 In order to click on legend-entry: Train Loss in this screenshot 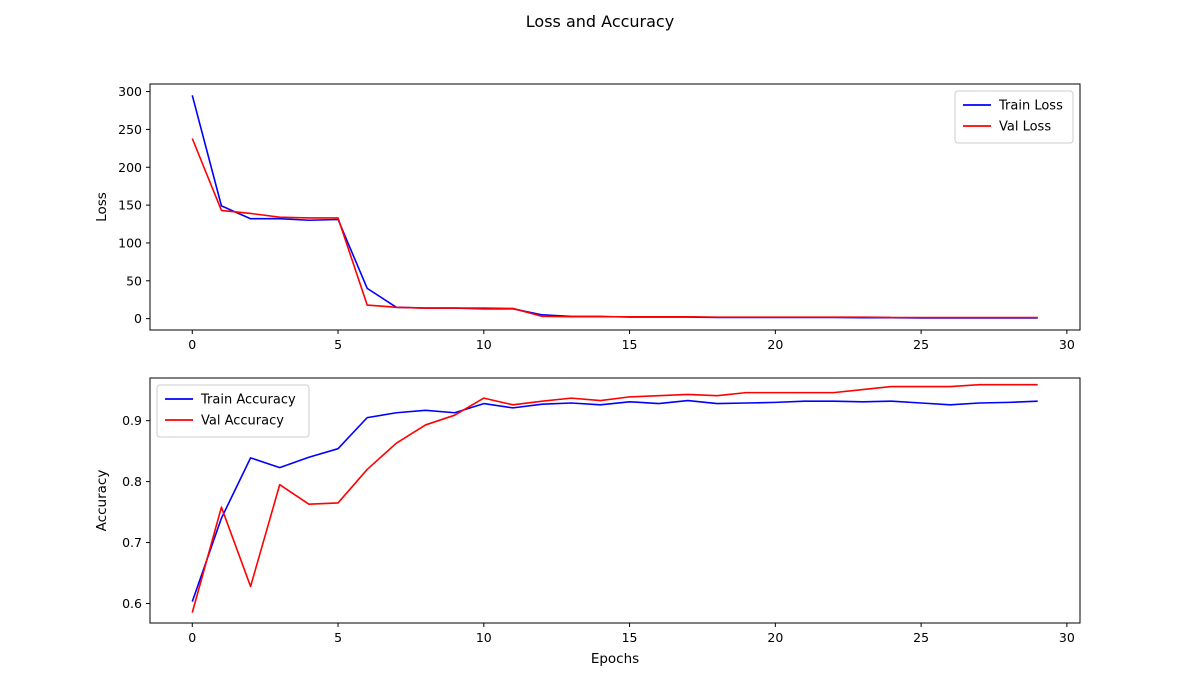, I will do `click(1030, 106)`.